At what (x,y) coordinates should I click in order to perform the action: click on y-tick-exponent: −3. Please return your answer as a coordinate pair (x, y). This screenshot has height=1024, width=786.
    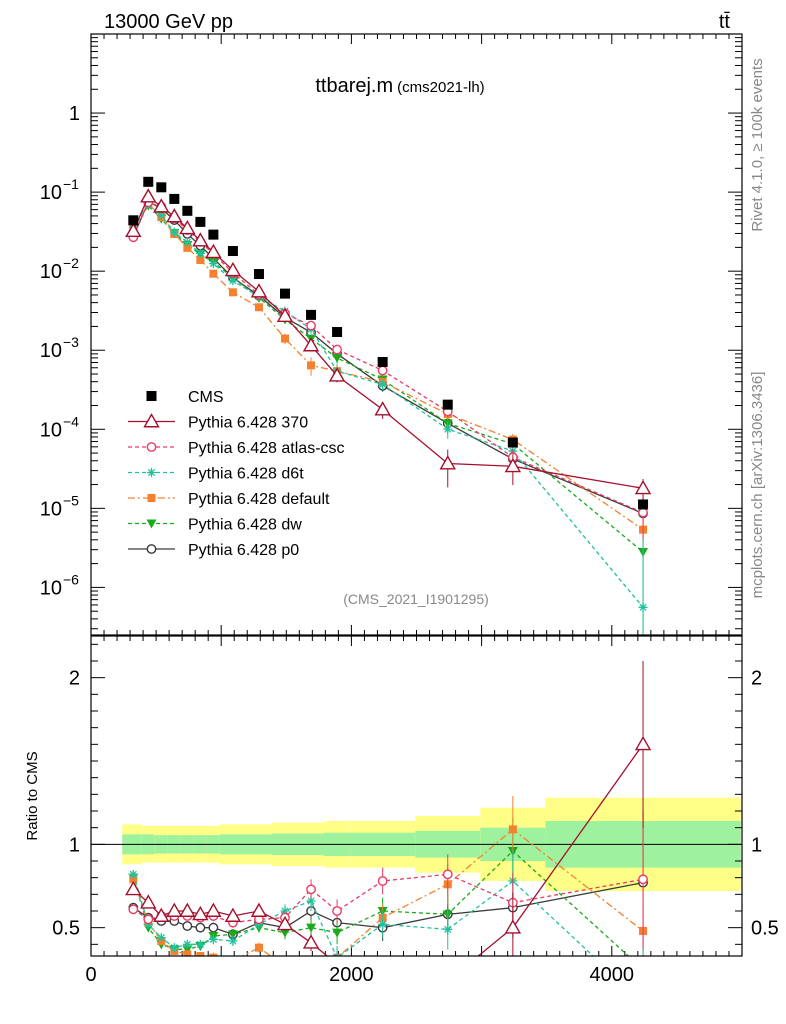
    Looking at the image, I should click on (71, 342).